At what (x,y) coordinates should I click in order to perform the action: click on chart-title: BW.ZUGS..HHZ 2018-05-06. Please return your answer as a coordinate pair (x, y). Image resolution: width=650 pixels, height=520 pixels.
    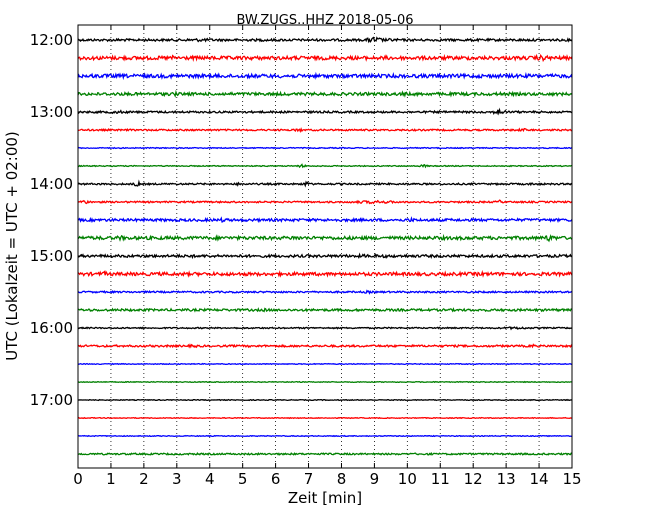
    Looking at the image, I should click on (324, 20).